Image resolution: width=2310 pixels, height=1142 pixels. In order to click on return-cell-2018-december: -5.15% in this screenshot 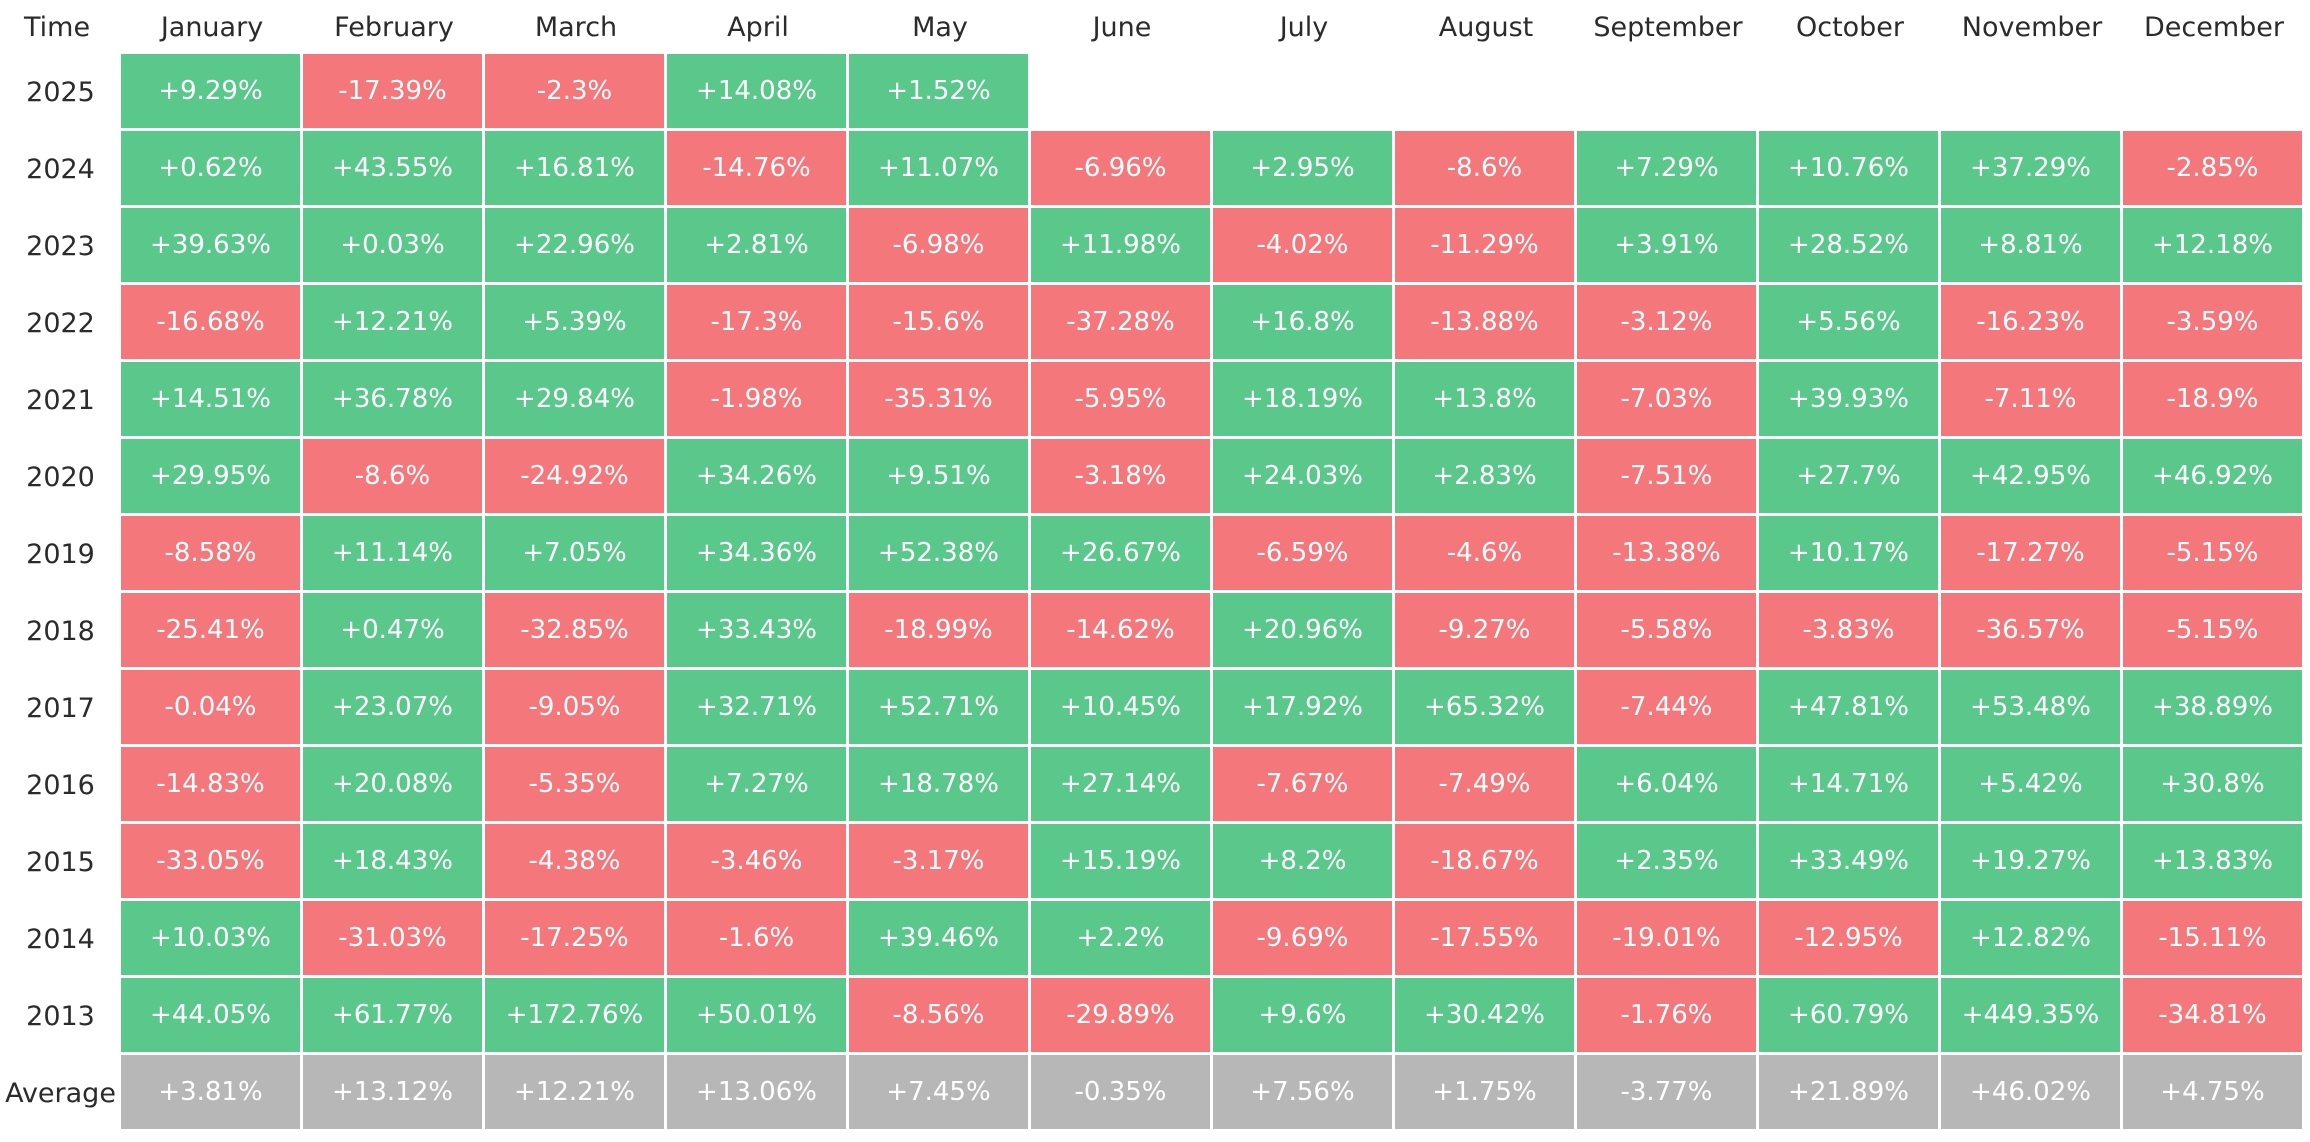, I will do `click(2212, 630)`.